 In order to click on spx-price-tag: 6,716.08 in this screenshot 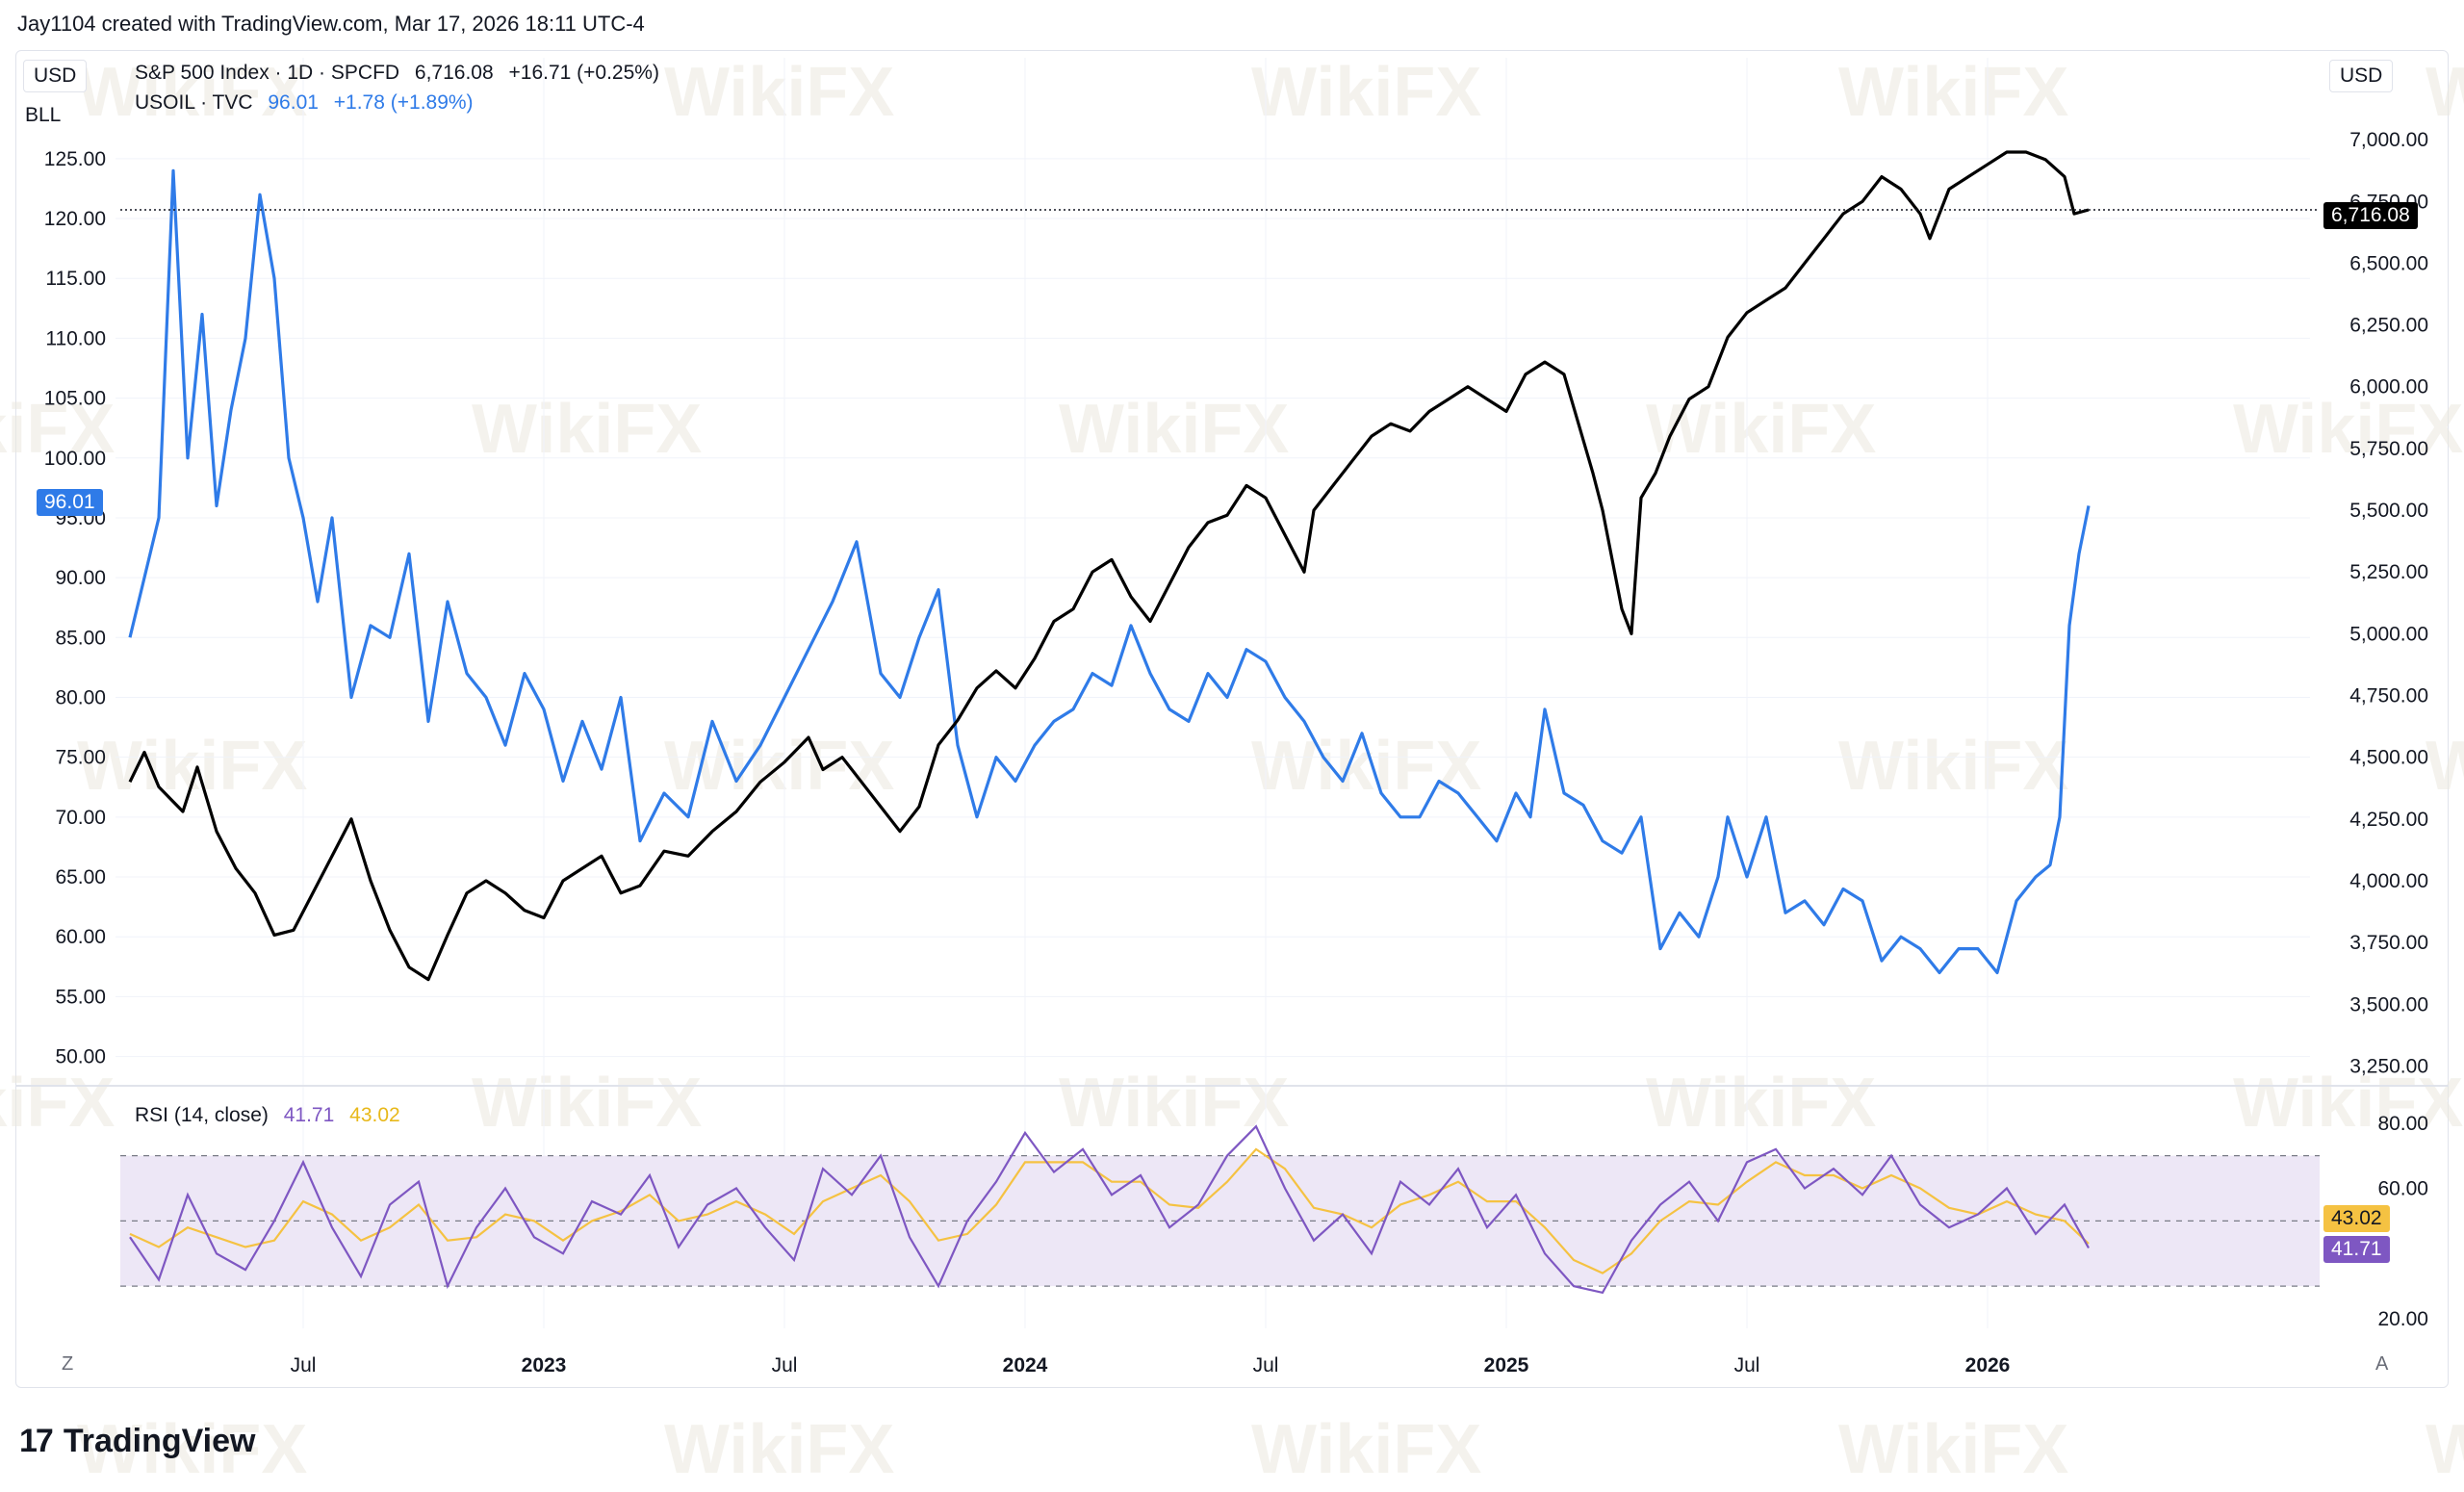, I will do `click(2370, 215)`.